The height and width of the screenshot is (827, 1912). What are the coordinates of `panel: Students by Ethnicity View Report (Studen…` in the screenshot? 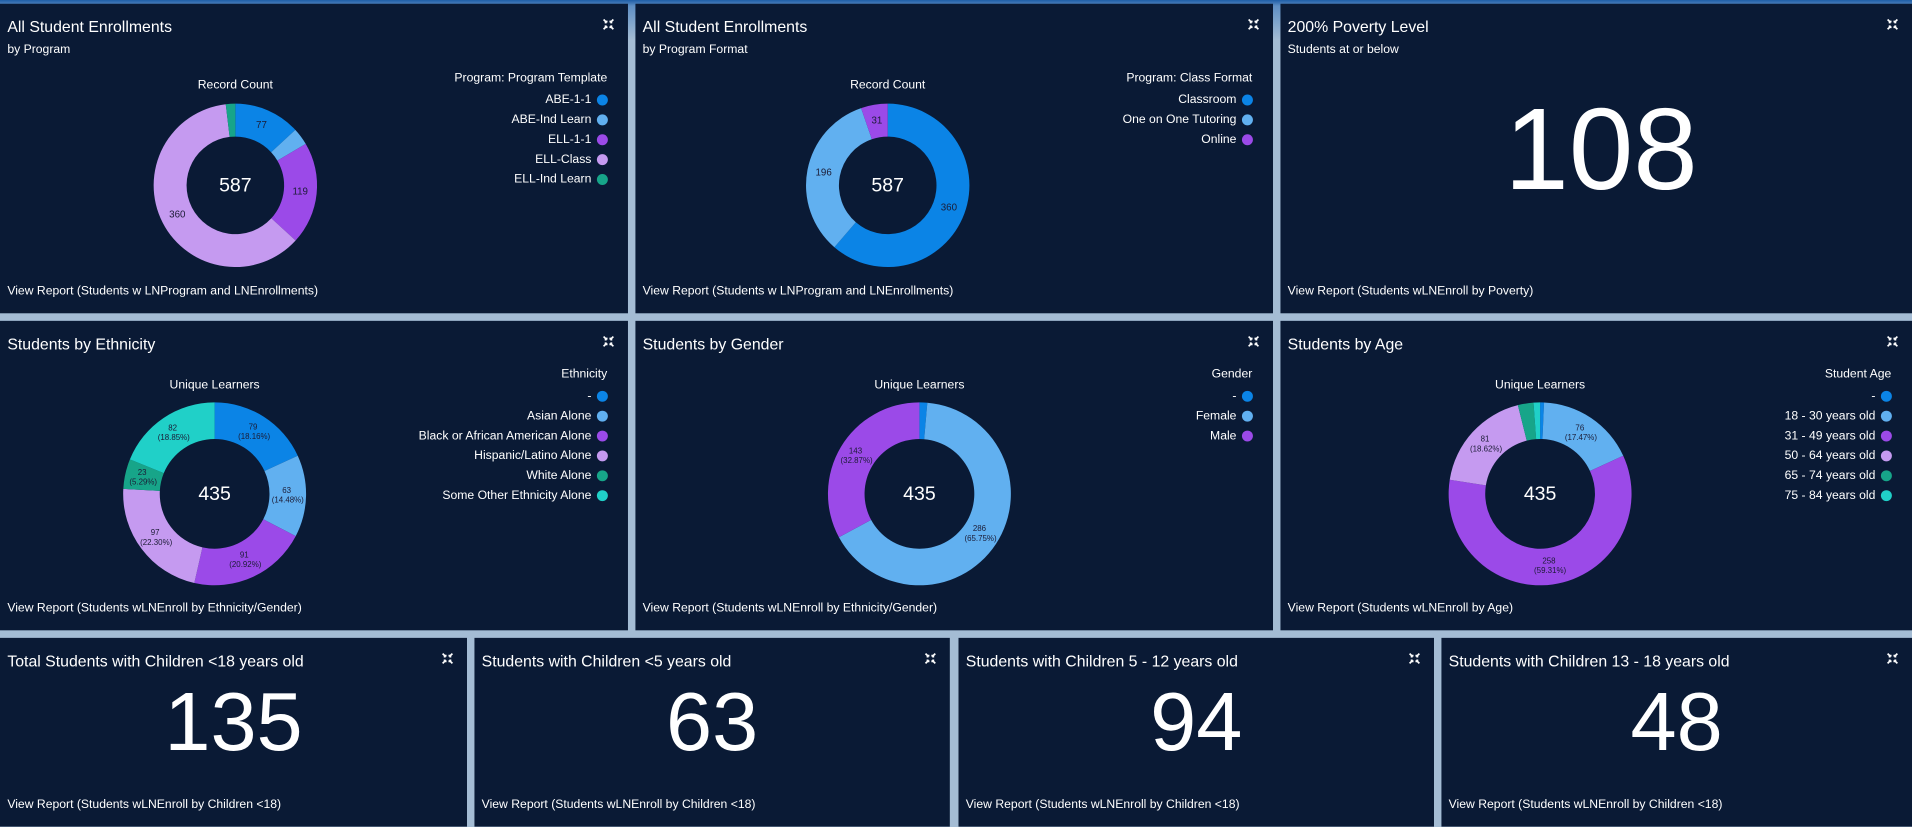 It's located at (314, 475).